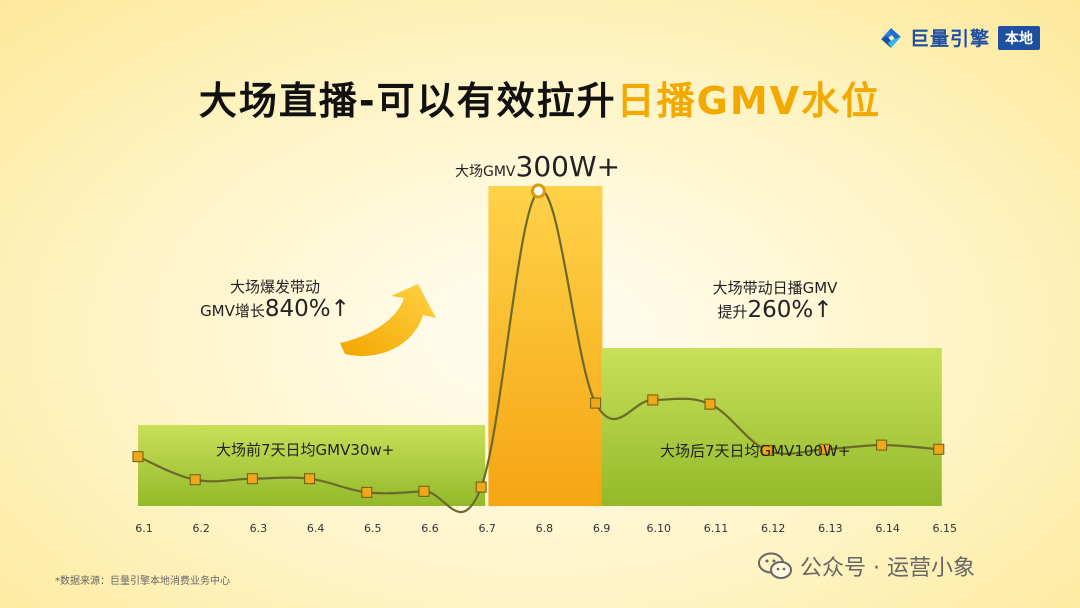 This screenshot has width=1080, height=608. I want to click on x-tick-label: 6.6, so click(430, 528).